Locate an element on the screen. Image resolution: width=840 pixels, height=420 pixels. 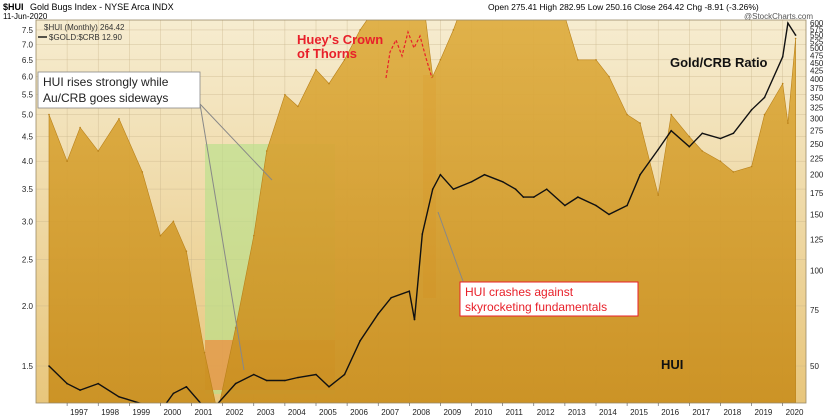
x-tick-label: 2005 is located at coordinates (328, 412).